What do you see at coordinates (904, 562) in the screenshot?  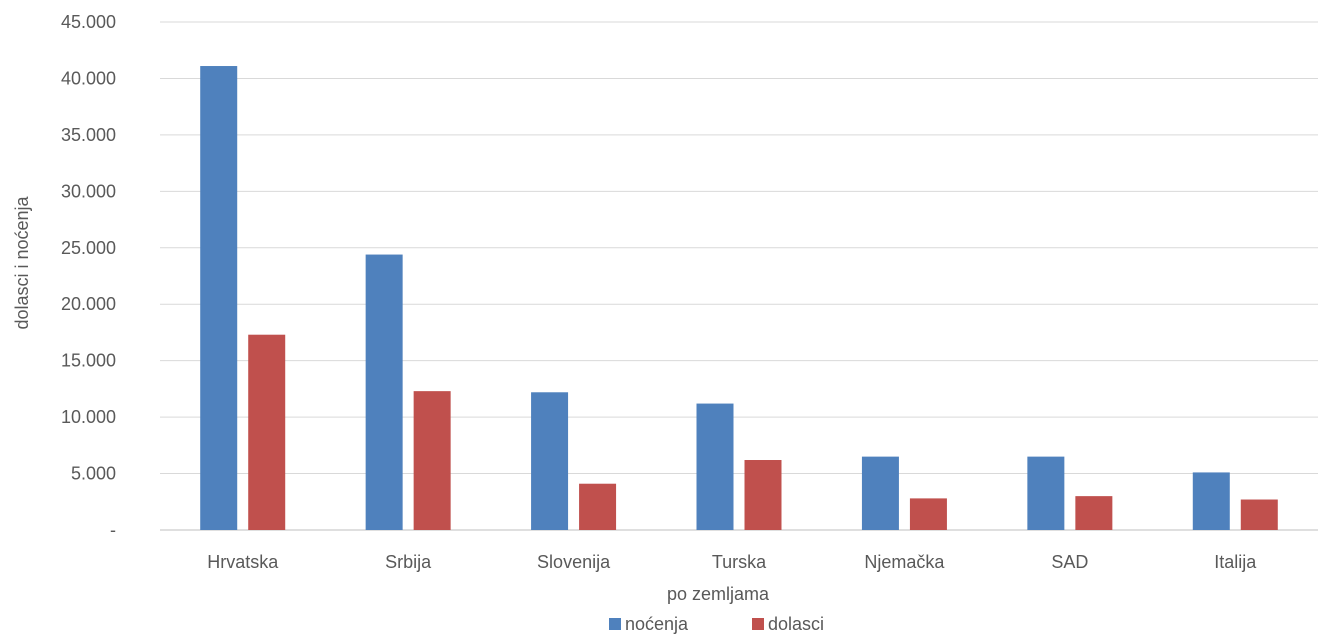 I see `x-tick-label: Njemačka` at bounding box center [904, 562].